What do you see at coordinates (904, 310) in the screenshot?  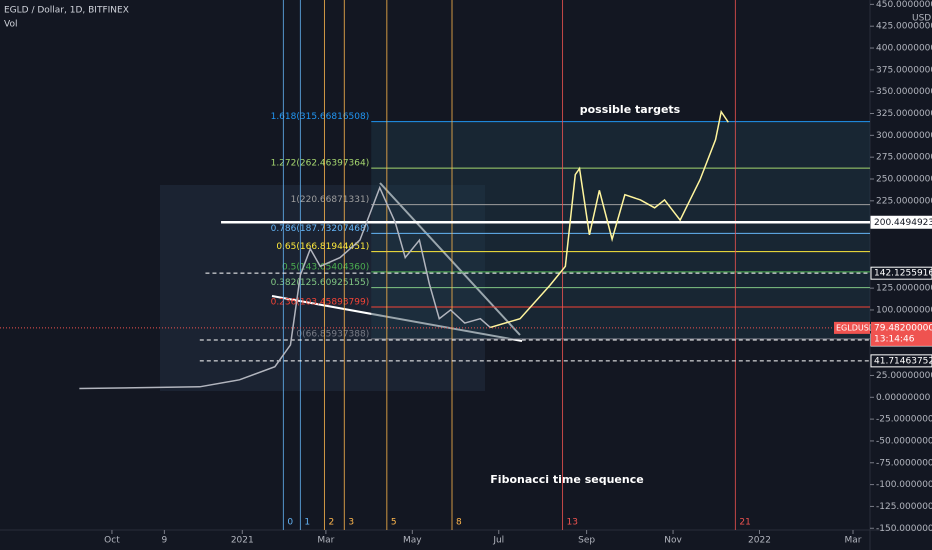 I see `y-tick-label: 100.00000000` at bounding box center [904, 310].